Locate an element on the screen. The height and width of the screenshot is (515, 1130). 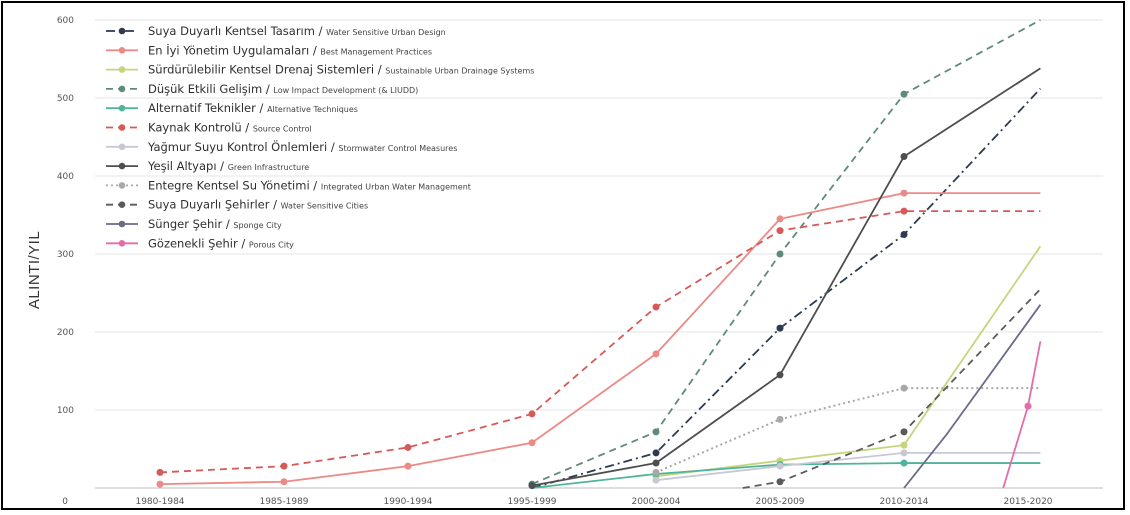
x-tick-label: 2010-2014 is located at coordinates (903, 502).